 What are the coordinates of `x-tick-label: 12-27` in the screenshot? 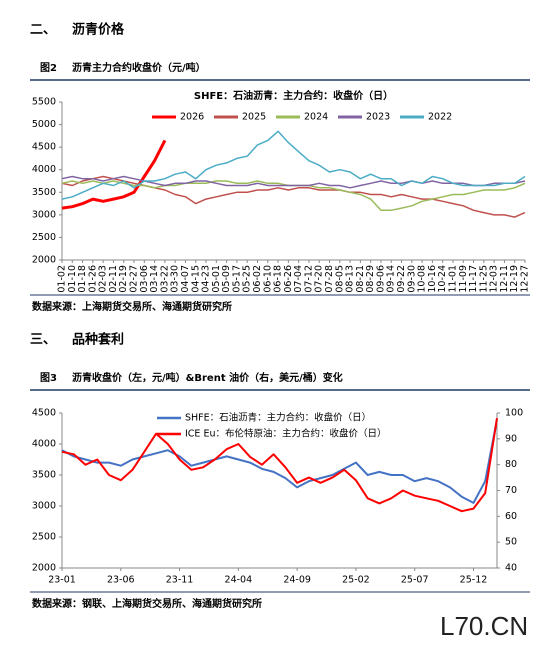 It's located at (525, 279).